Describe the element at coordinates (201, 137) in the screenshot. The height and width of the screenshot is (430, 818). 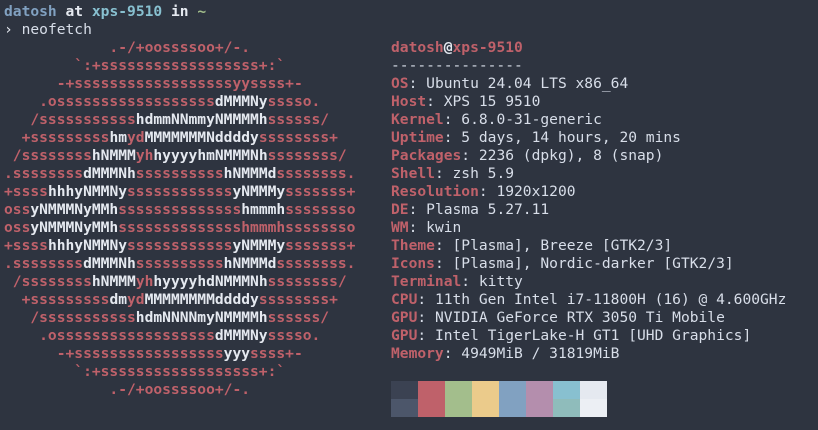
I see `ascii-art-segment: MMMMMMMNddddy` at that location.